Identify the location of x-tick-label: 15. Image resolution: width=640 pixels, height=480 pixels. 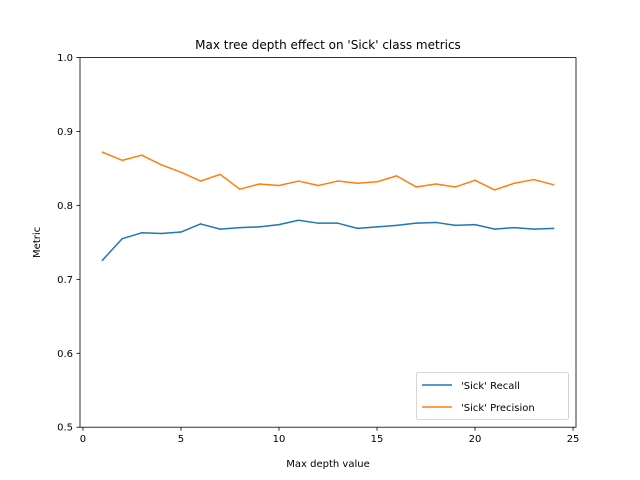
(377, 439).